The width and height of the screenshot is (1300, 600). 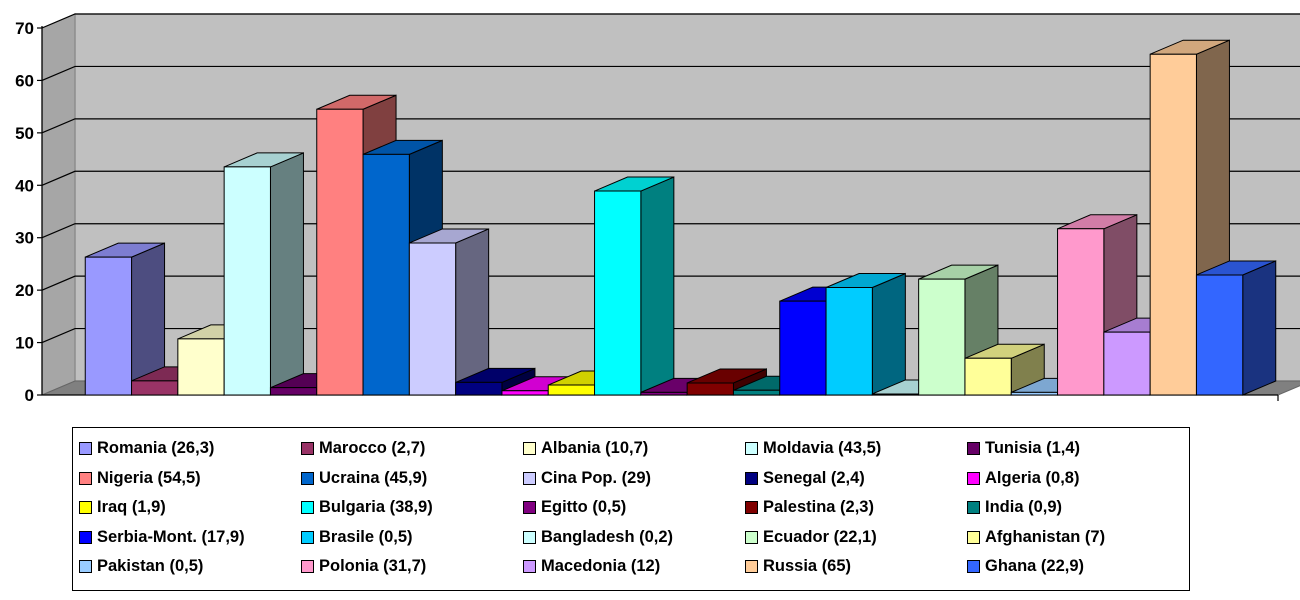 I want to click on legend-entry: Afghanistan (7), so click(x=1078, y=538).